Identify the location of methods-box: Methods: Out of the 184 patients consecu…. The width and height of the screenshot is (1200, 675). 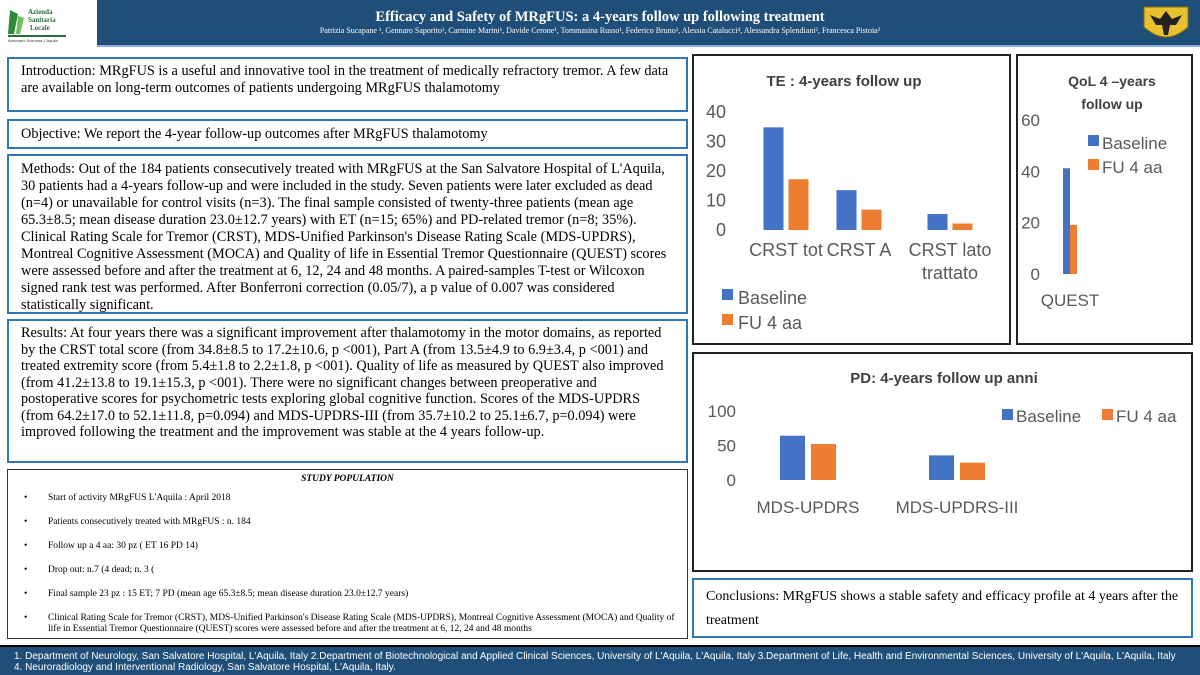
(347, 234).